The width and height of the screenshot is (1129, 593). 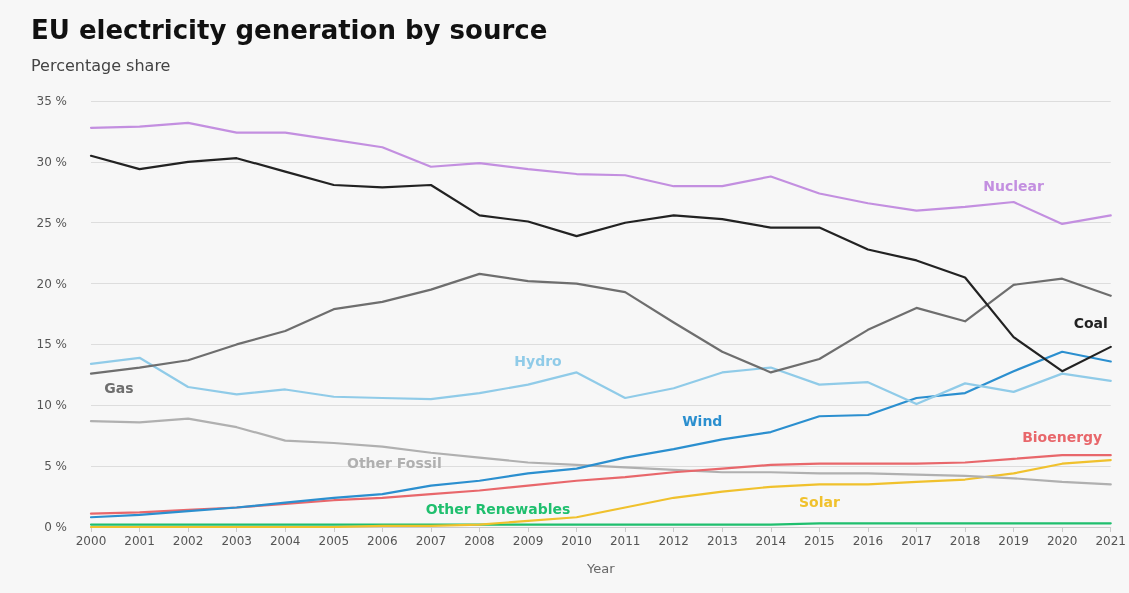 What do you see at coordinates (702, 421) in the screenshot?
I see `series-label: Wind` at bounding box center [702, 421].